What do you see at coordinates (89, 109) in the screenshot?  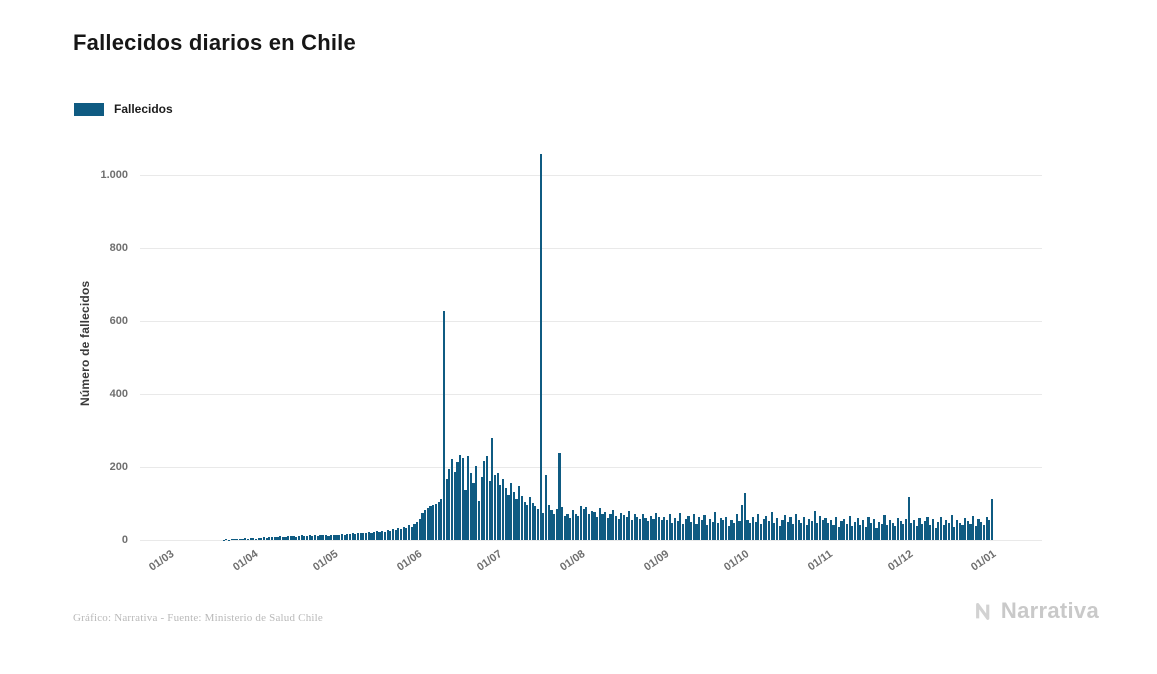 I see `legend-swatch-fallecidos` at bounding box center [89, 109].